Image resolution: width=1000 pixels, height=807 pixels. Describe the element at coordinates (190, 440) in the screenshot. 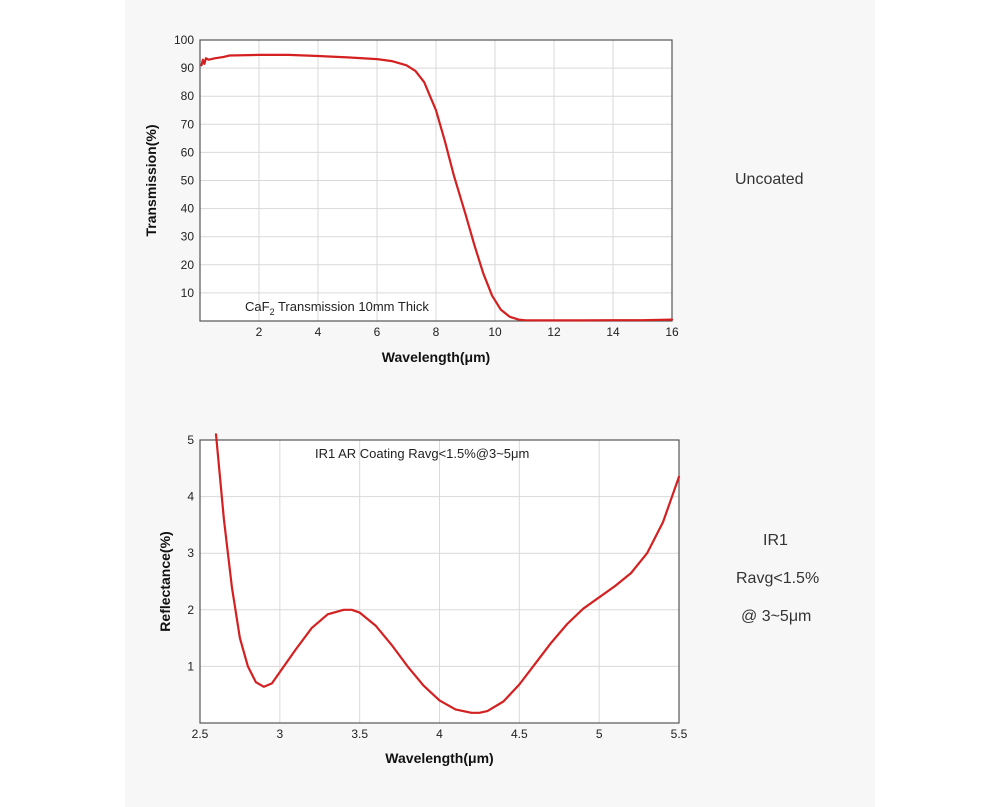

I see `y-tick-label: 5` at that location.